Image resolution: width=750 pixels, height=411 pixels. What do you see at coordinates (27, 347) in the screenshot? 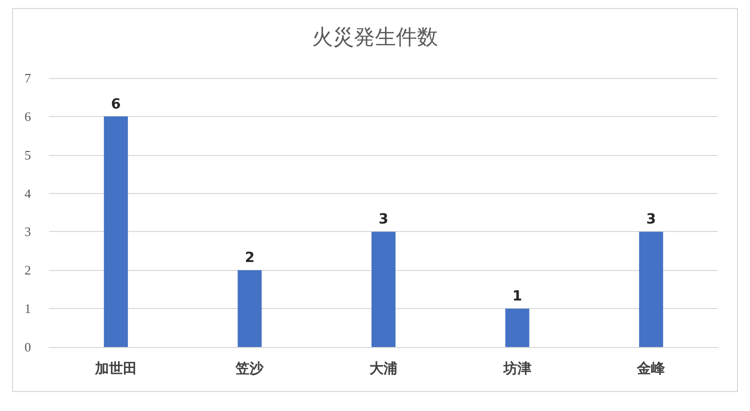
I see `y-tick-label: 0` at bounding box center [27, 347].